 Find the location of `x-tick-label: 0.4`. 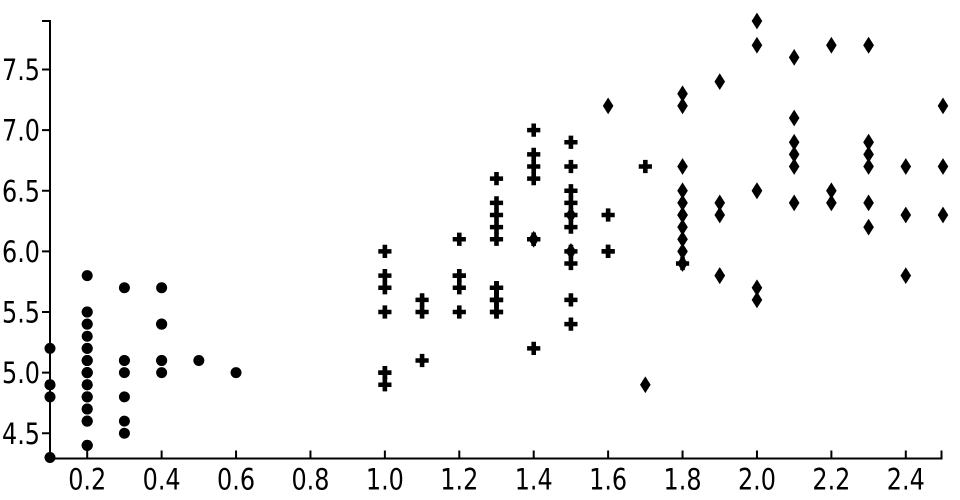

x-tick-label: 0.4 is located at coordinates (162, 480).